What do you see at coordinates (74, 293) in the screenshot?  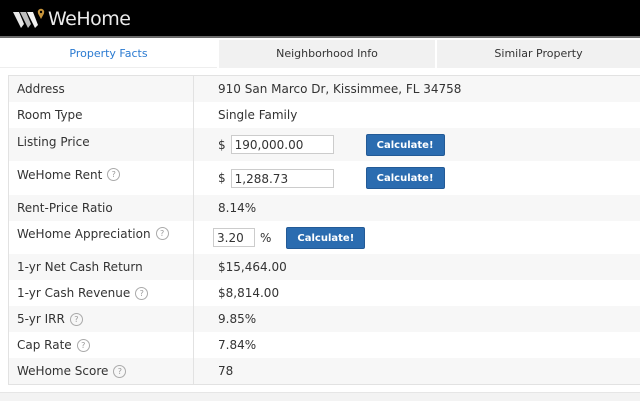 I see `cash-revenue-label: 1-yr Cash Revenue` at bounding box center [74, 293].